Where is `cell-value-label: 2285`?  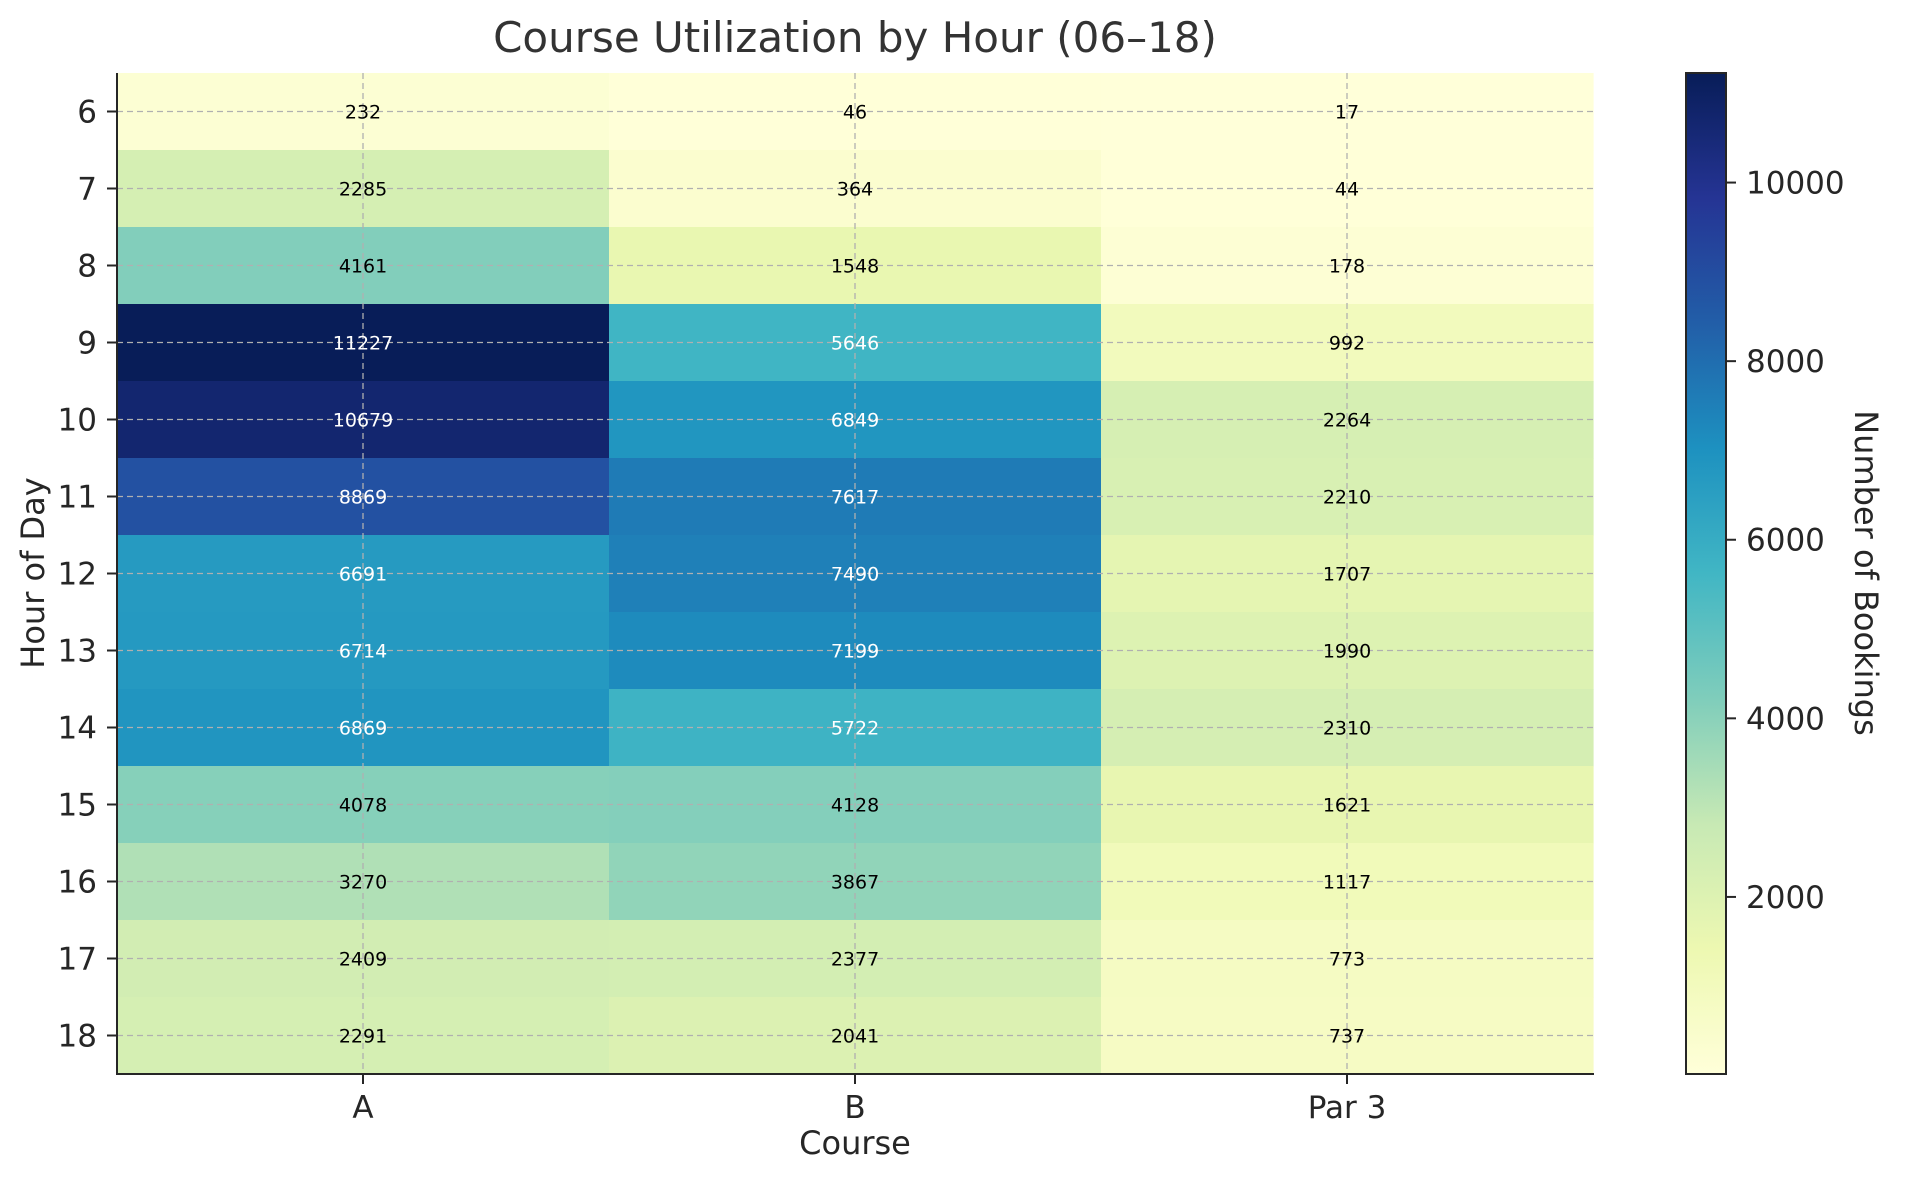 cell-value-label: 2285 is located at coordinates (363, 190).